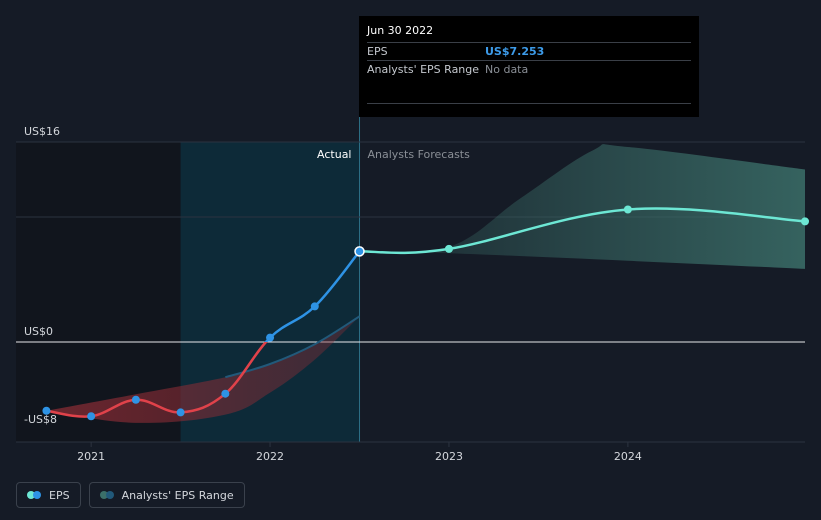  What do you see at coordinates (529, 82) in the screenshot?
I see `tooltip-range-row: Analysts' EPS Range No data` at bounding box center [529, 82].